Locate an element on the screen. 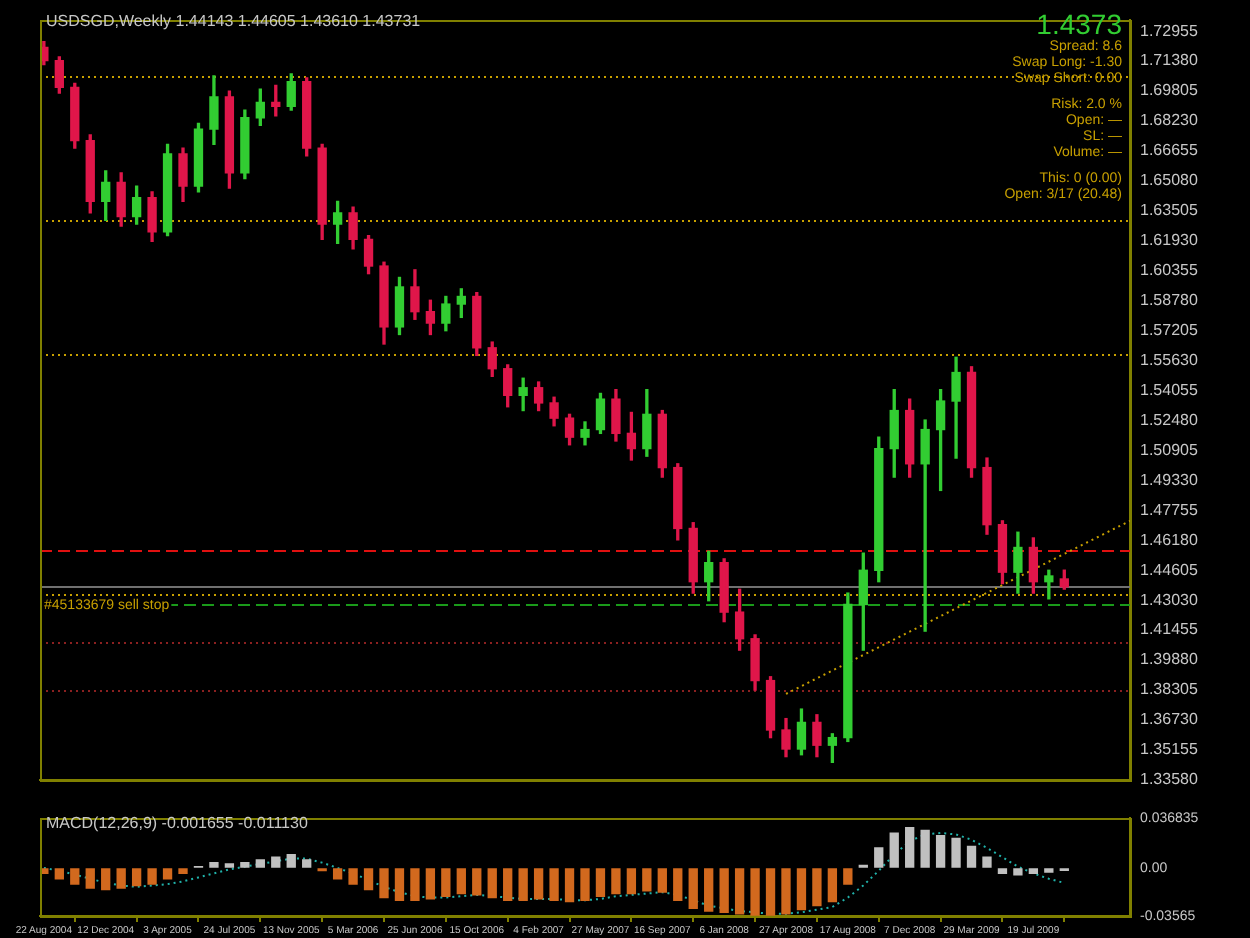 Image resolution: width=1250 pixels, height=938 pixels. y-tick-label: 1.54055 is located at coordinates (1169, 389).